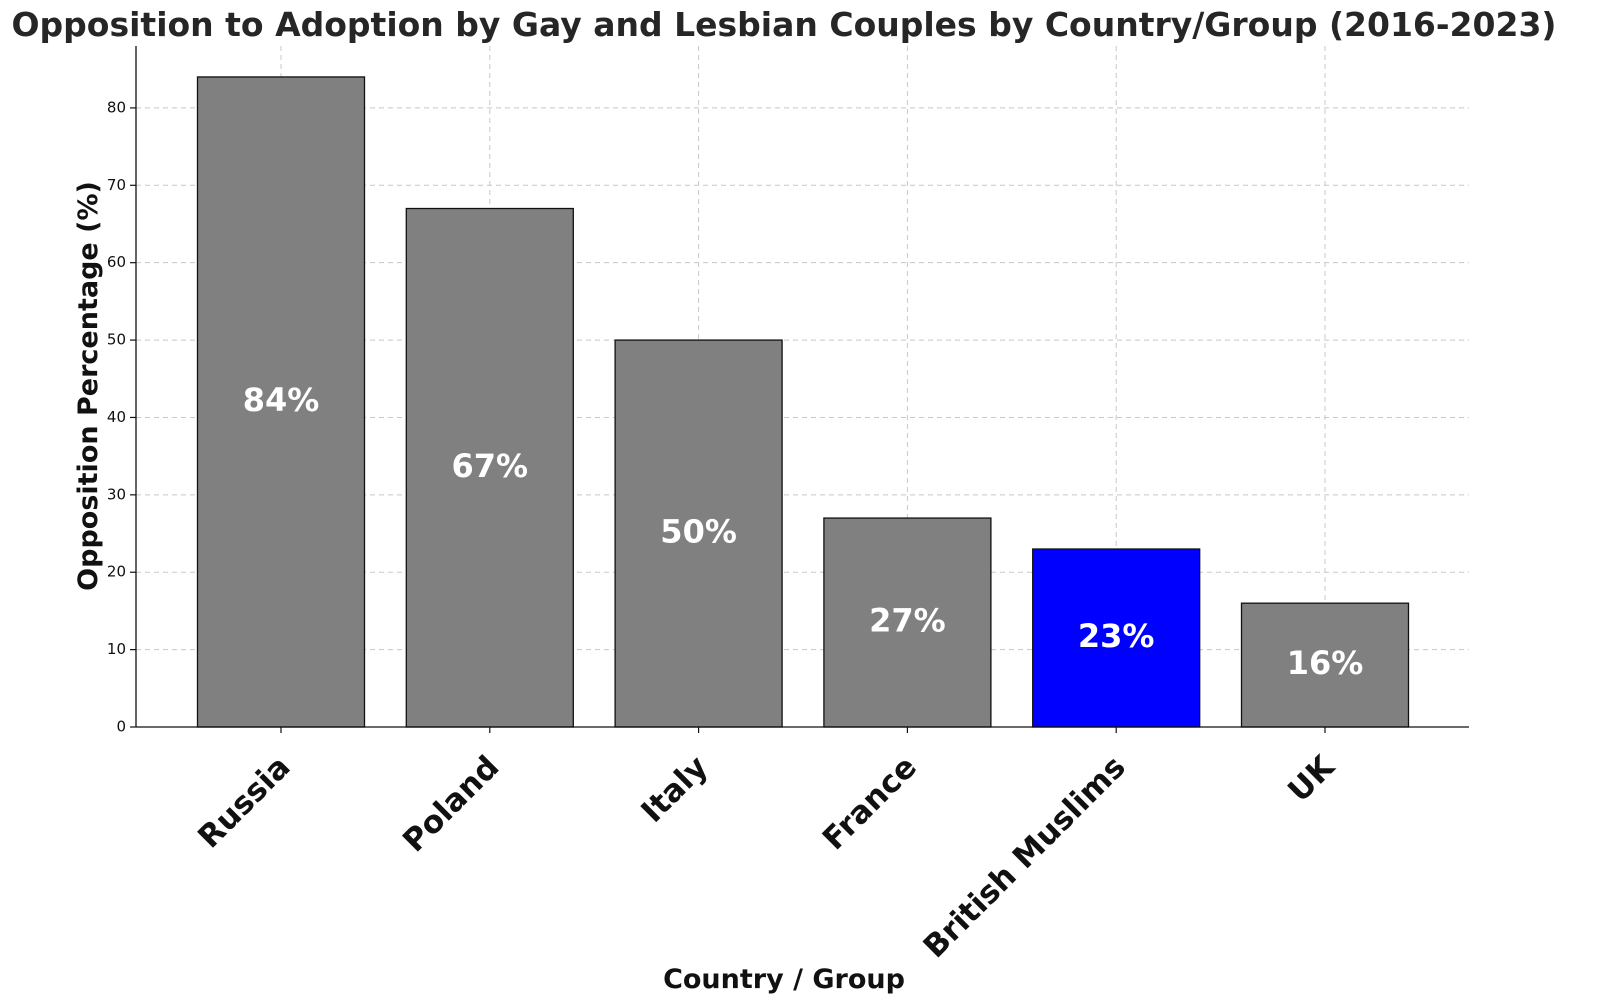  I want to click on y-tick-label: 60, so click(116, 262).